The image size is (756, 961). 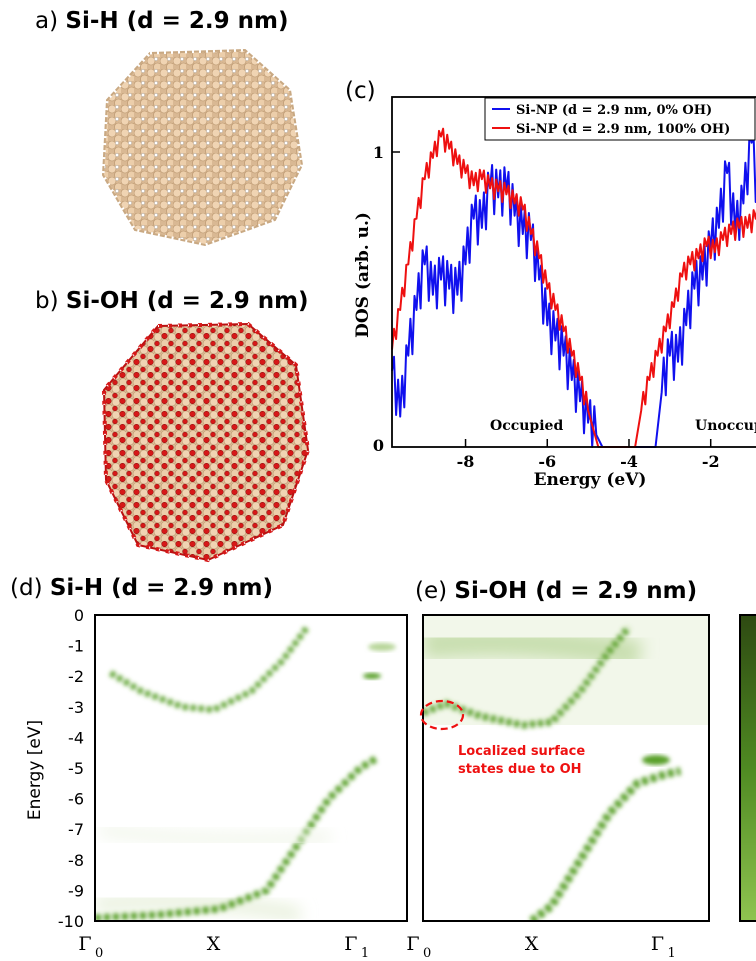 What do you see at coordinates (79, 615) in the screenshot?
I see `band-ytick-label: 0` at bounding box center [79, 615].